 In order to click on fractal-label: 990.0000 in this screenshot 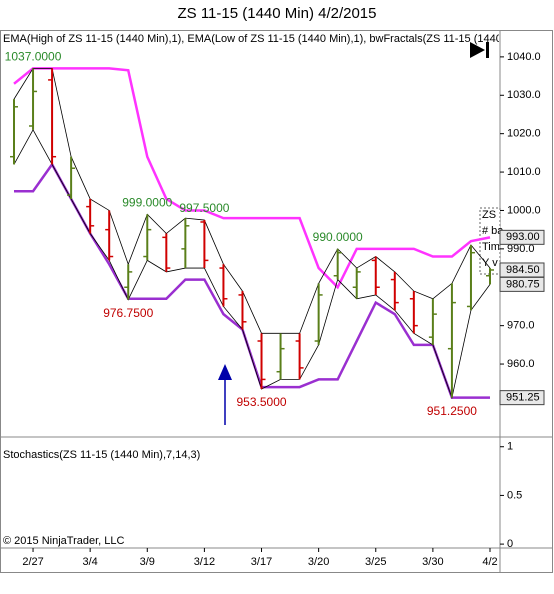, I will do `click(338, 237)`.